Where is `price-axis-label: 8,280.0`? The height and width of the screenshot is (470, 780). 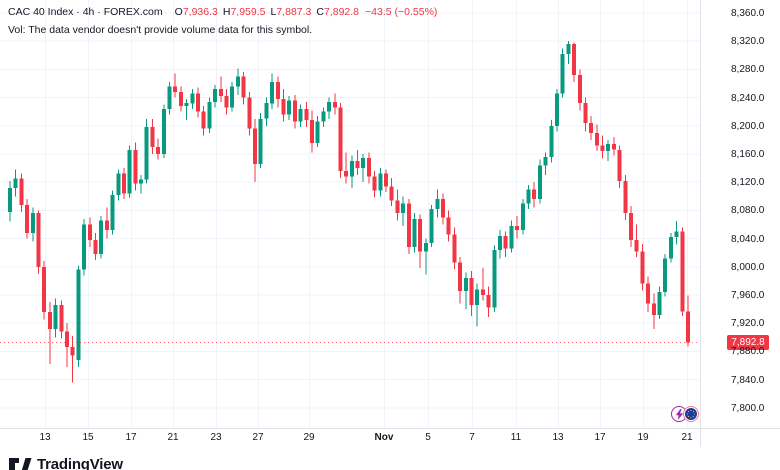
price-axis-label: 8,280.0 is located at coordinates (748, 70).